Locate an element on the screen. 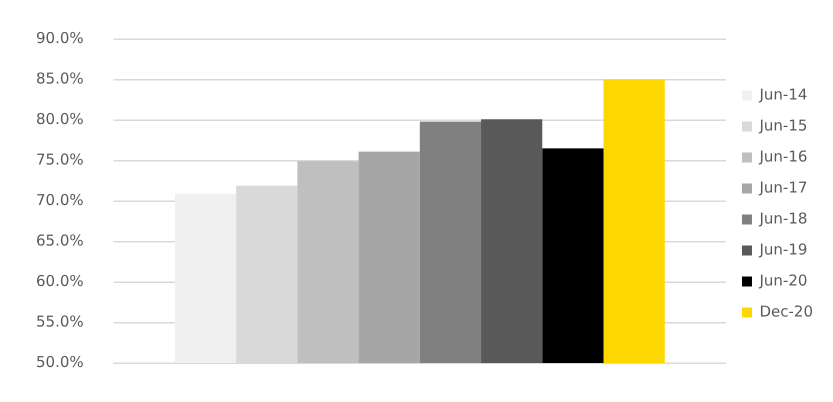  y-tick-label: 65.0% is located at coordinates (60, 240).